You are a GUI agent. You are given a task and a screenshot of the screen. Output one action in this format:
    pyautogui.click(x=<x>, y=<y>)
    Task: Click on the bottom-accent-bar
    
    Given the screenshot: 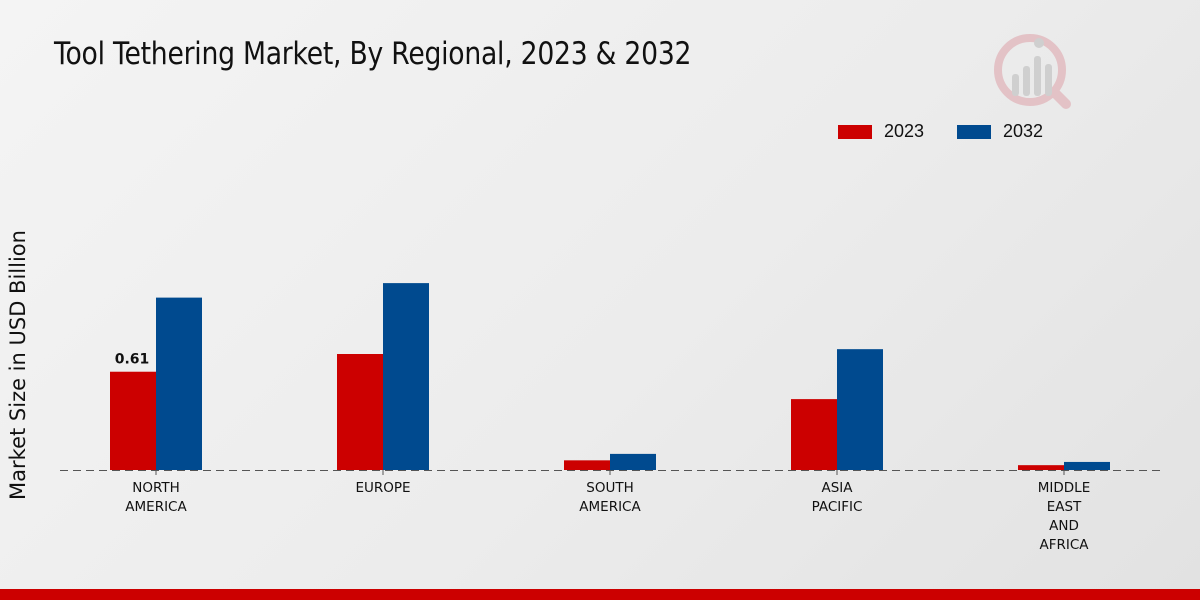 What is the action you would take?
    pyautogui.click(x=600, y=594)
    